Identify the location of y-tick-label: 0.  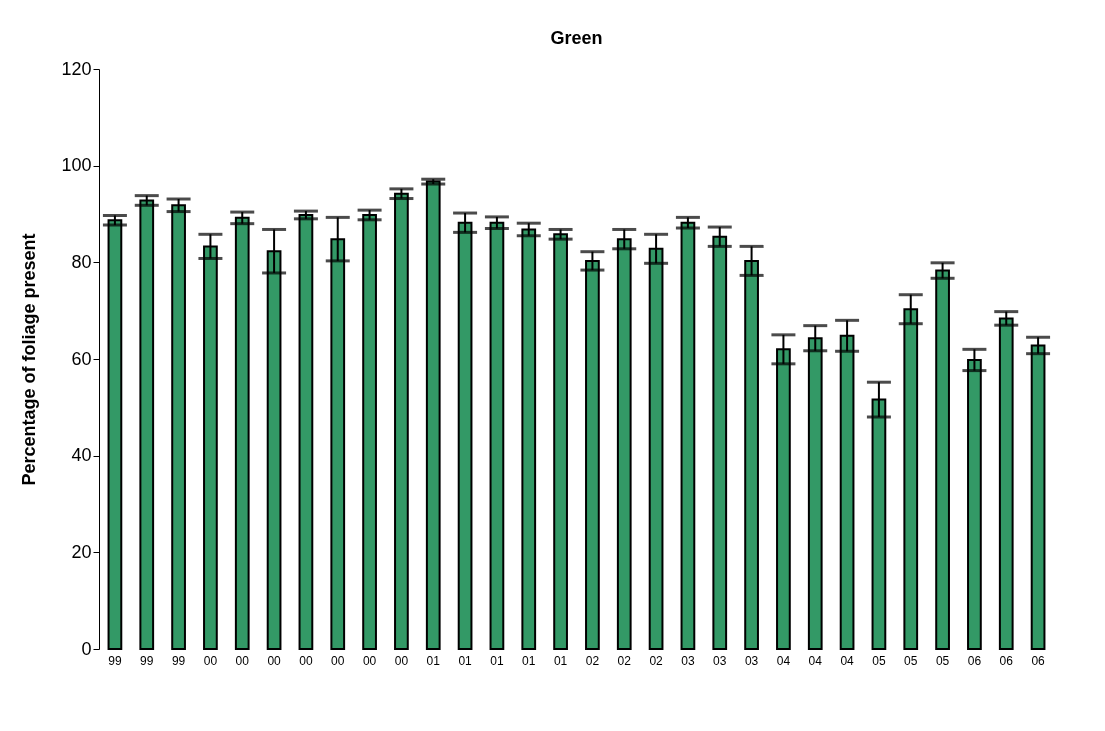
(86, 648).